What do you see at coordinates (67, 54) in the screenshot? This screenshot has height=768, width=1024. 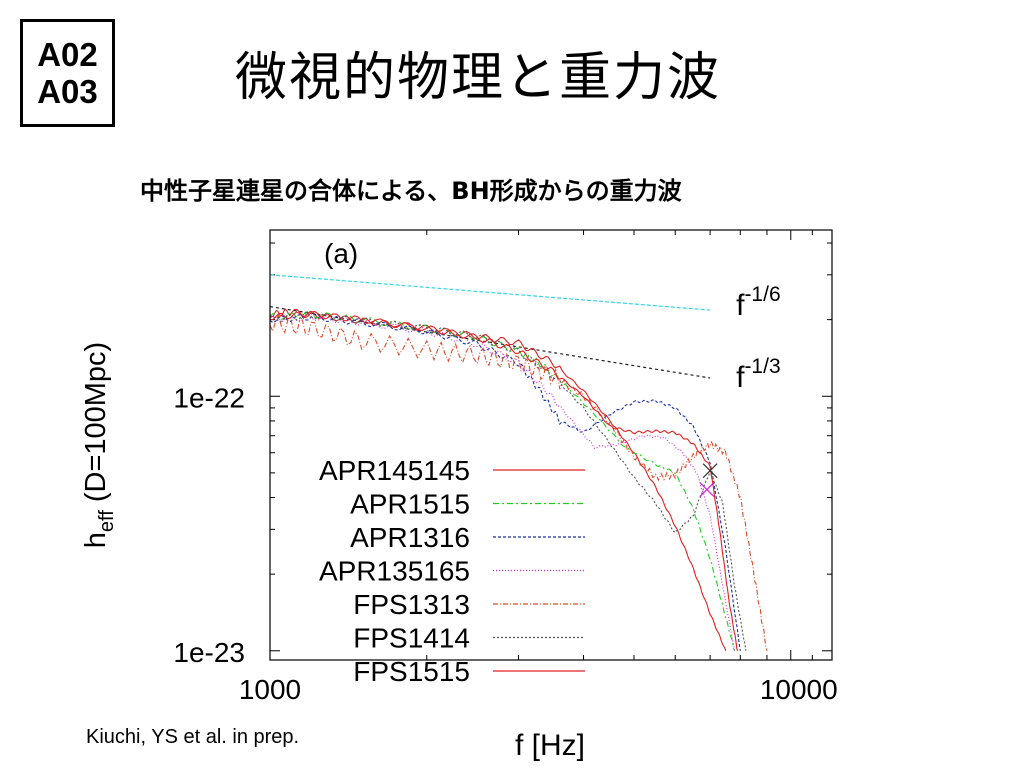 I see `badge-line-1: A02` at bounding box center [67, 54].